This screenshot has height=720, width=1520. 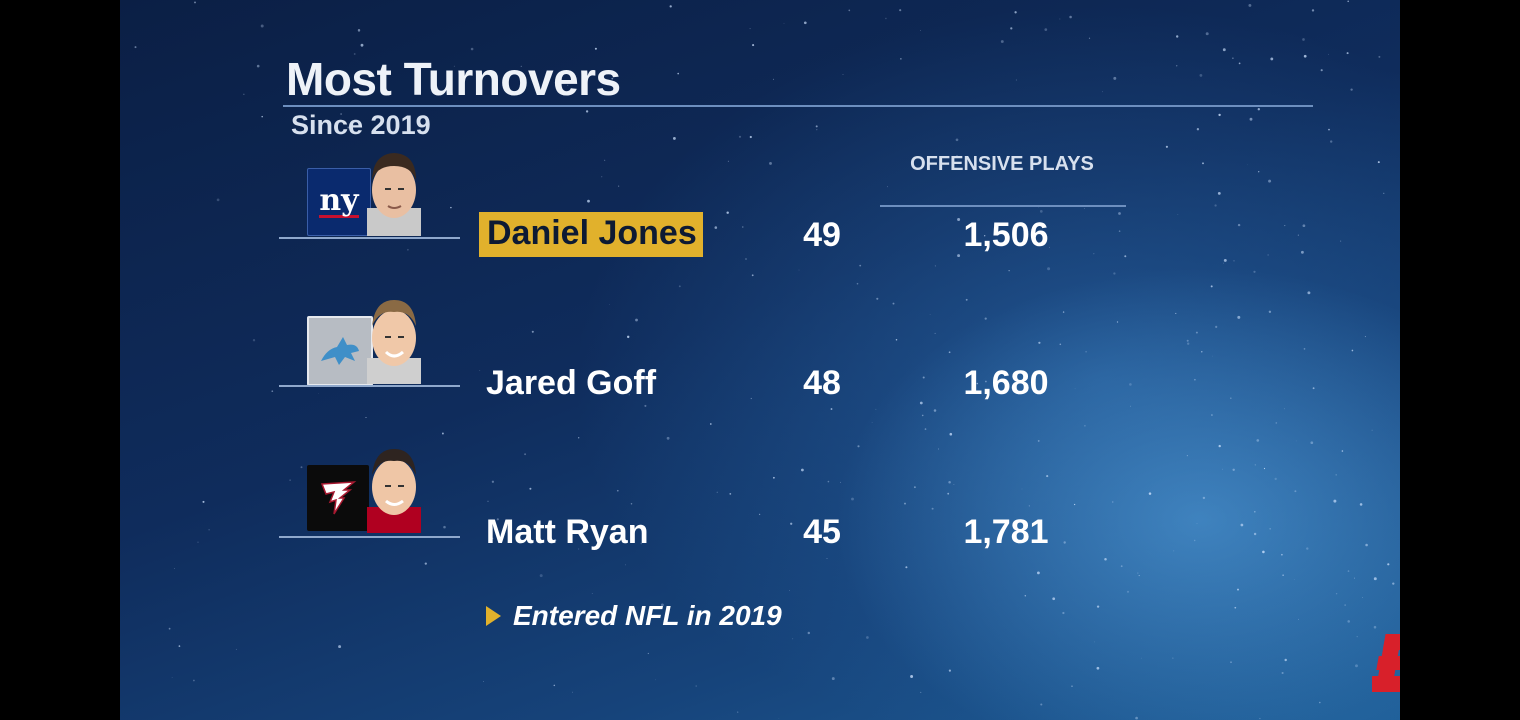 I want to click on offensive-plays-header: OFFENSIVE PLAYS, so click(x=1002, y=164).